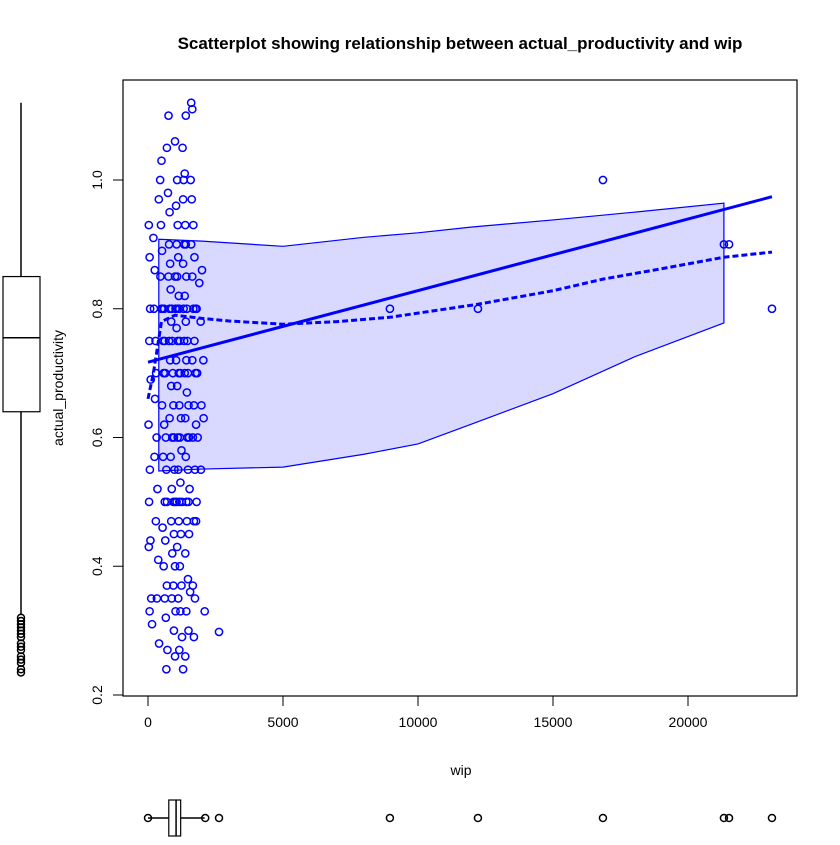 This screenshot has width=840, height=845. What do you see at coordinates (688, 722) in the screenshot?
I see `x-tick-label: 20000` at bounding box center [688, 722].